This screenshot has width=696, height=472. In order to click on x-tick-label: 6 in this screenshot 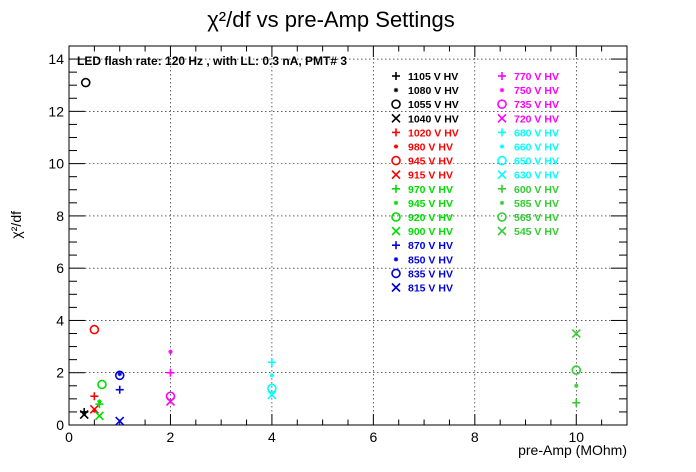, I will do `click(373, 437)`.